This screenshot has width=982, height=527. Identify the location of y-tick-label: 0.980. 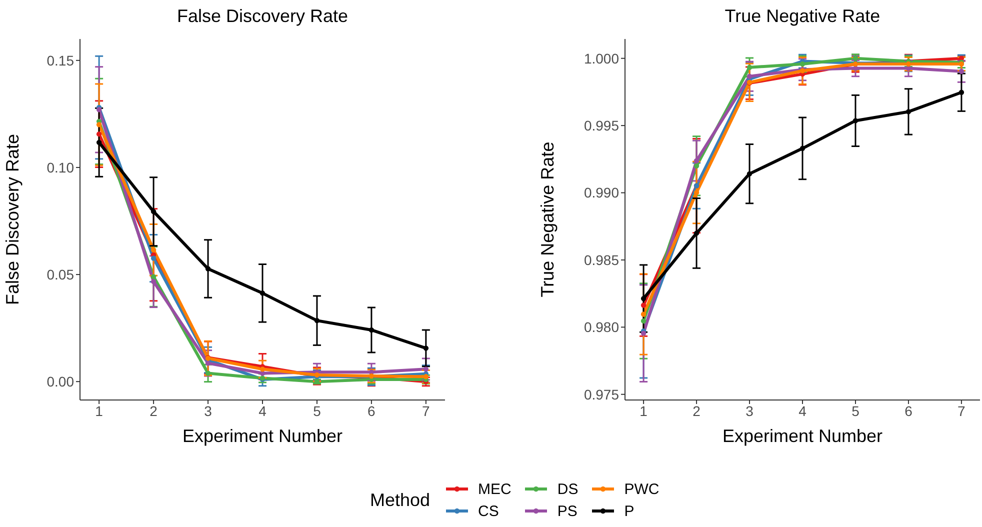
(602, 327).